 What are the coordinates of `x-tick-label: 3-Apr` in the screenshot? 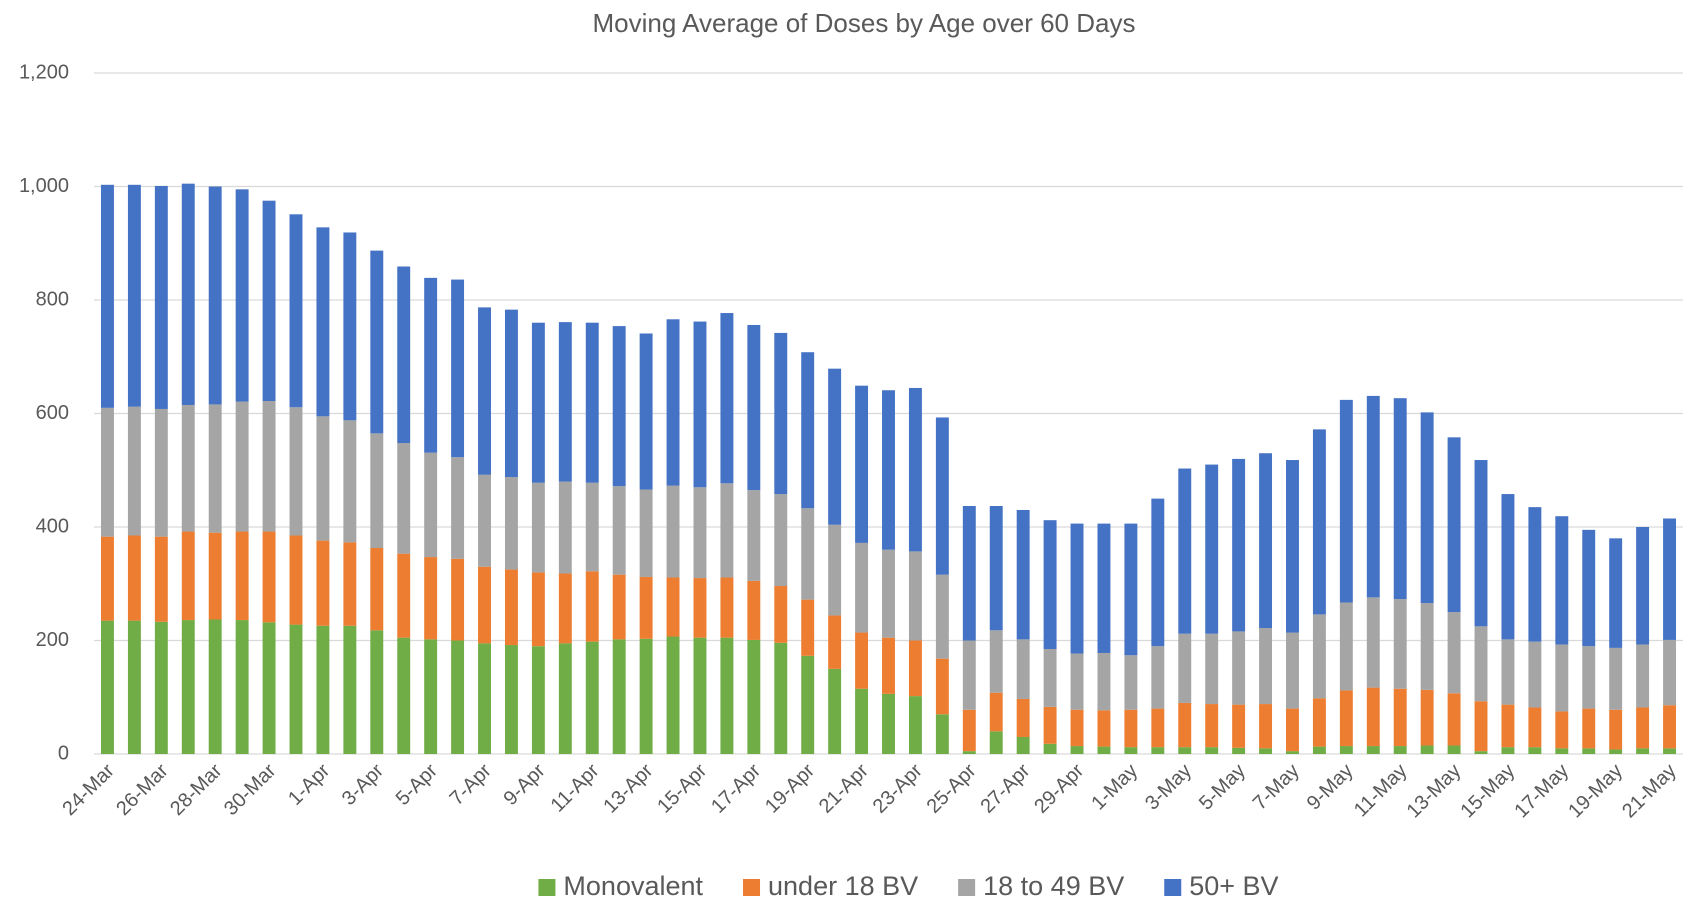 It's located at (363, 784).